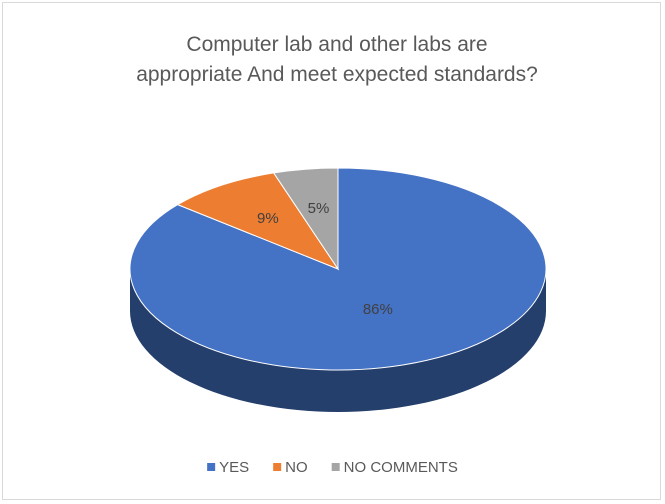  Describe the element at coordinates (319, 208) in the screenshot. I see `data-label: 5%` at that location.